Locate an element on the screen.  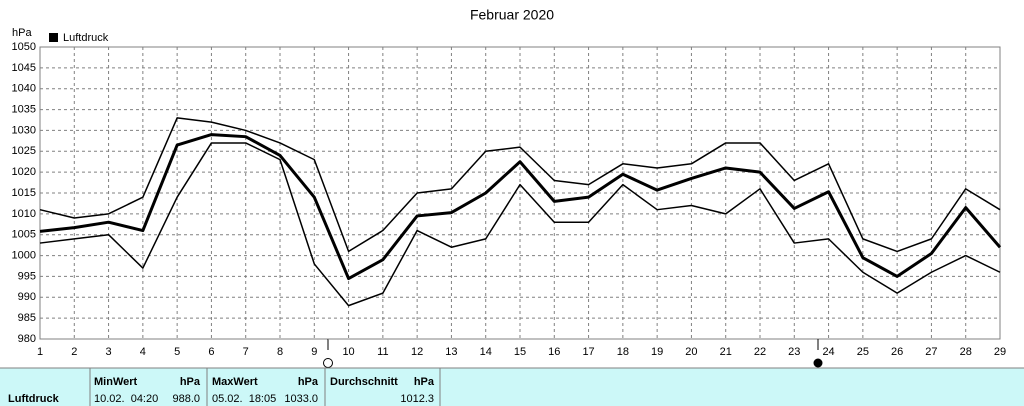
moon-empty is located at coordinates (328, 363).